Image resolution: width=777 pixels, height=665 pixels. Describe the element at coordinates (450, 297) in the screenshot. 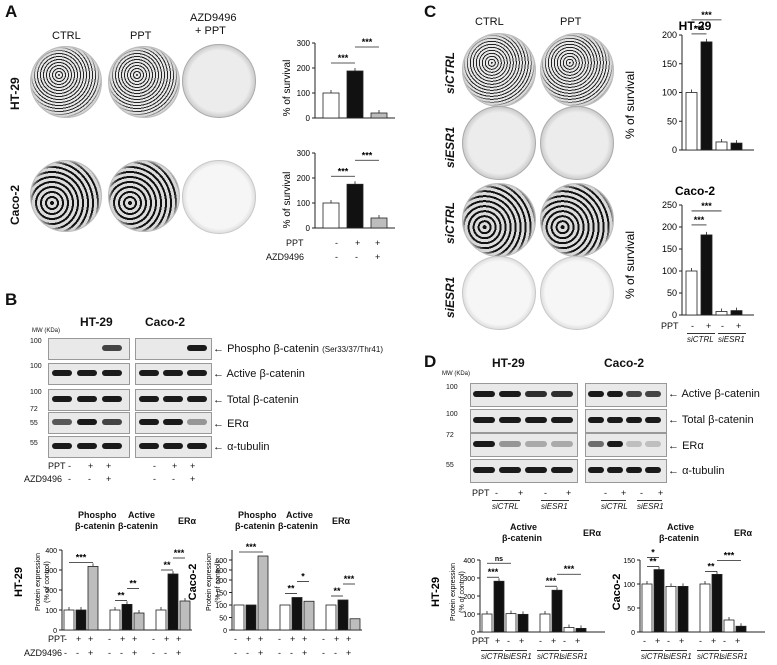

I see `c-row-siesr1-2: siESR1` at that location.